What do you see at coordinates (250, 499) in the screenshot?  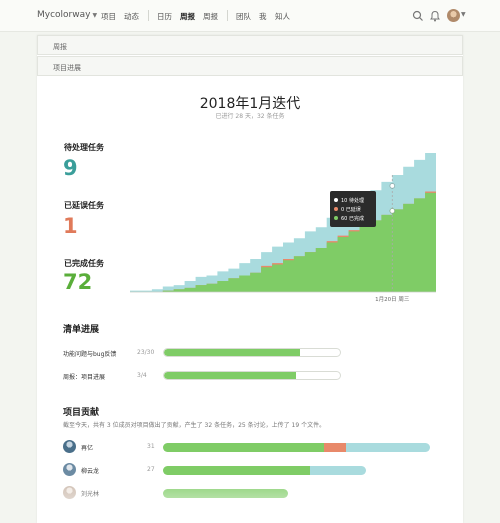 I see `bottom-fade` at bounding box center [250, 499].